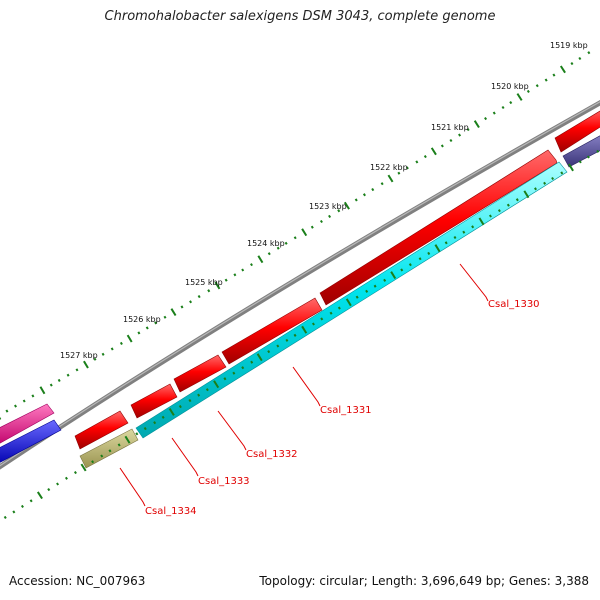 The image size is (600, 600). What do you see at coordinates (272, 331) in the screenshot?
I see `gene-csal-1331-forward` at bounding box center [272, 331].